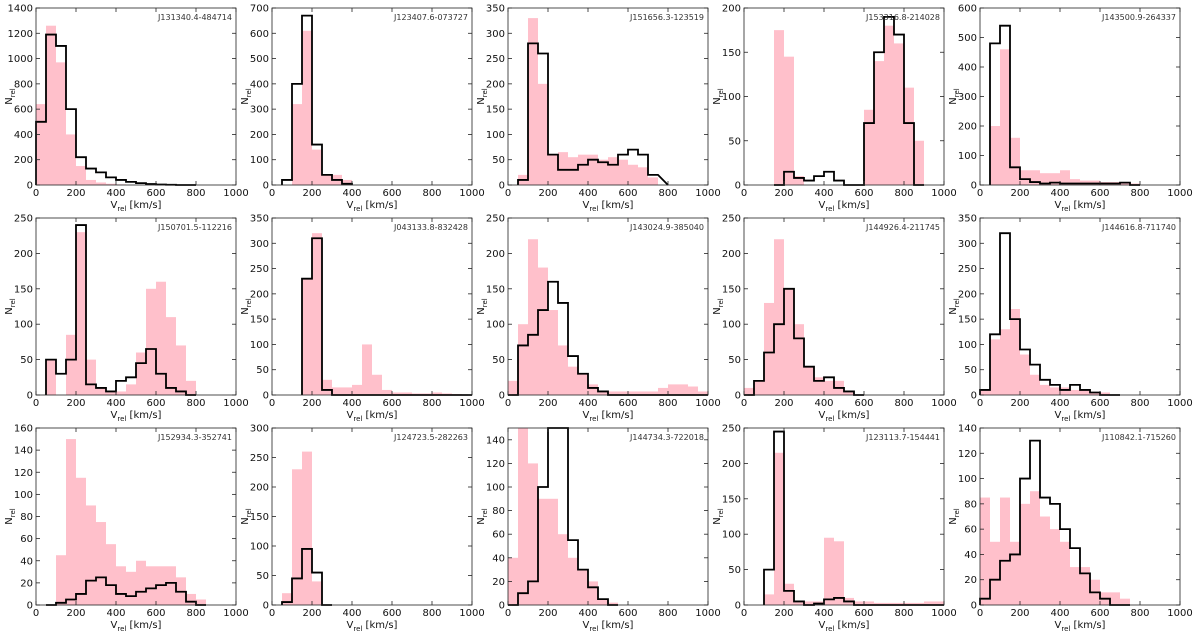 The width and height of the screenshot is (1200, 635). What do you see at coordinates (731, 9) in the screenshot?
I see `y-tick-label: 200` at bounding box center [731, 9].